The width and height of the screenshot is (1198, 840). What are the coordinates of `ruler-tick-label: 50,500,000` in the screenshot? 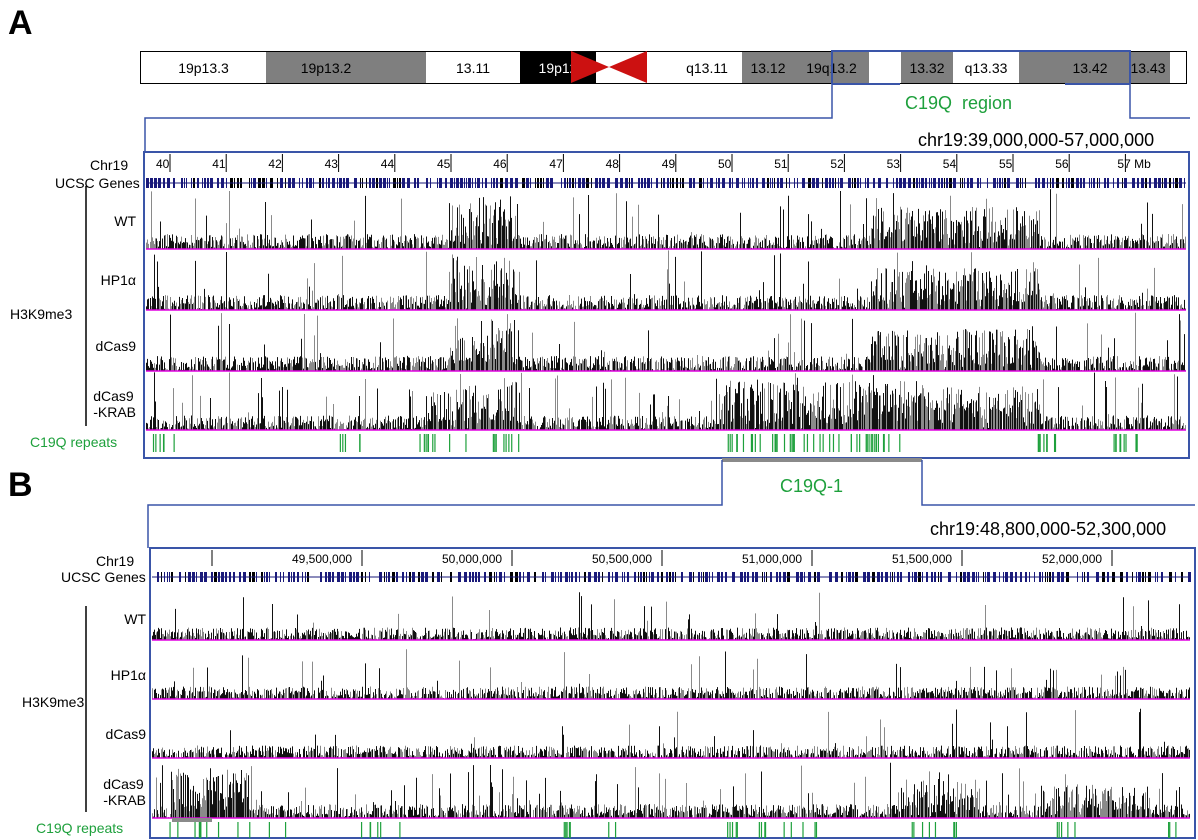 It's located at (622, 559).